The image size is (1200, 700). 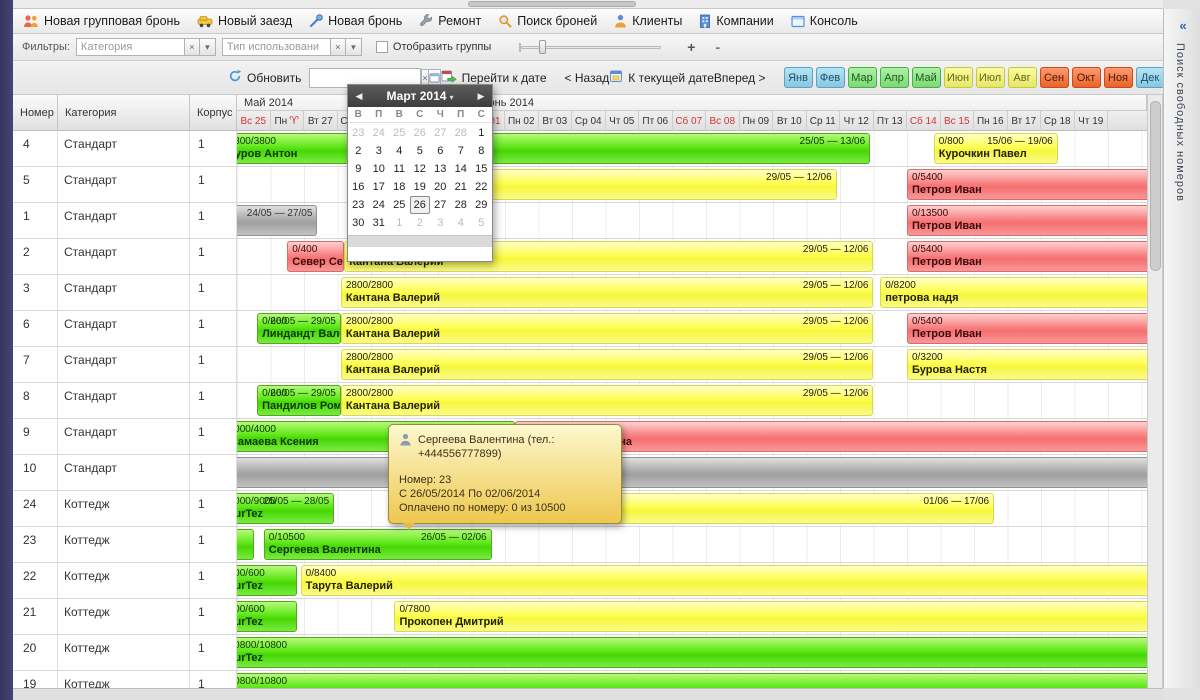 I want to click on calendar-day-cell: 29, so click(x=481, y=205).